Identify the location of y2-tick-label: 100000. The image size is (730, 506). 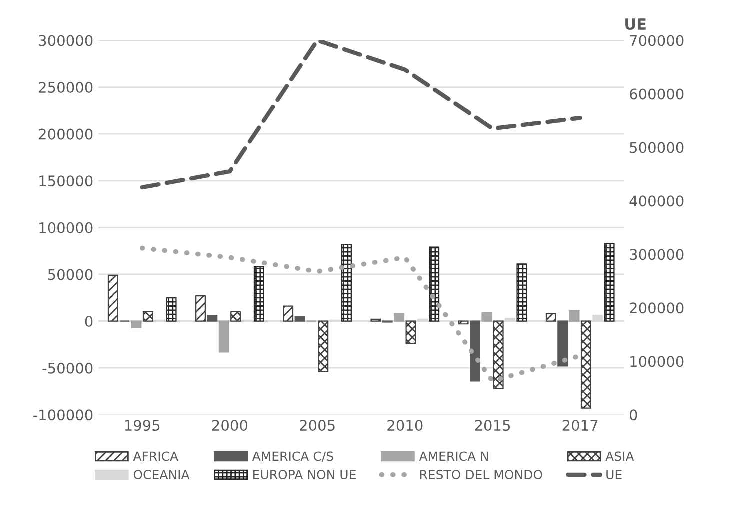
(657, 362).